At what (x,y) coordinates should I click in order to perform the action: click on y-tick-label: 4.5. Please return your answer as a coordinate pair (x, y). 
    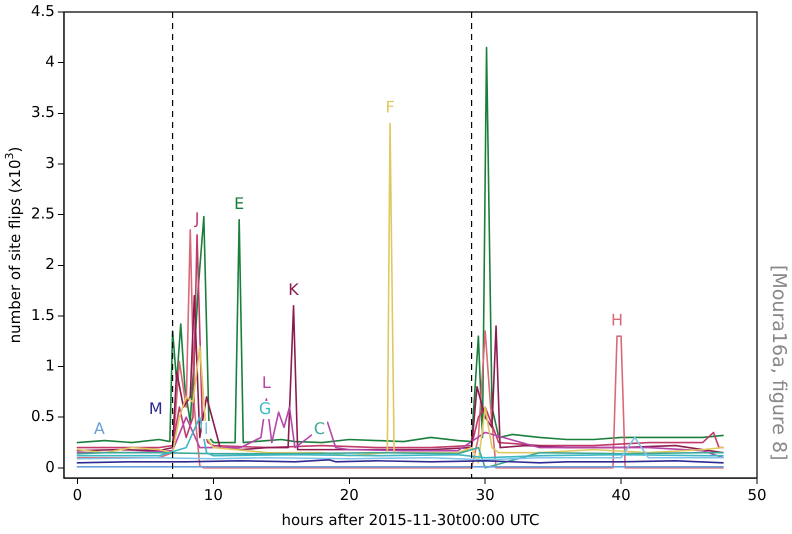
    Looking at the image, I should click on (42, 11).